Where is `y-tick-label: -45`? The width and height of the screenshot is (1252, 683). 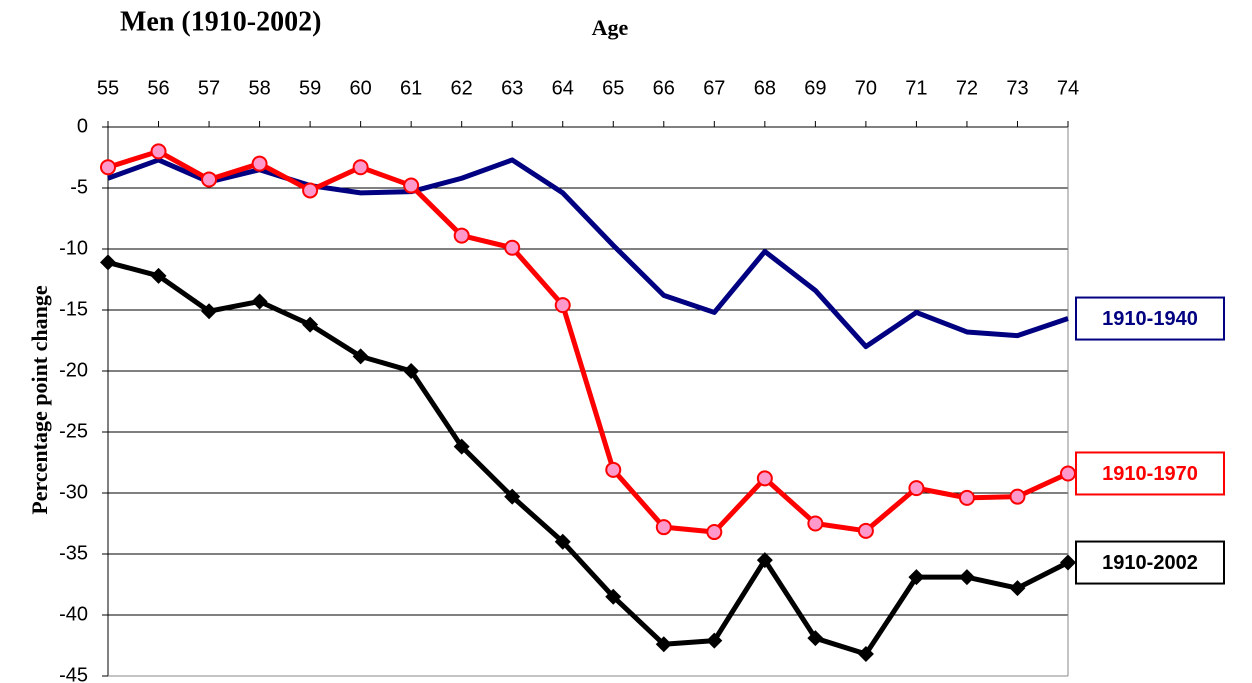
y-tick-label: -45 is located at coordinates (73, 673).